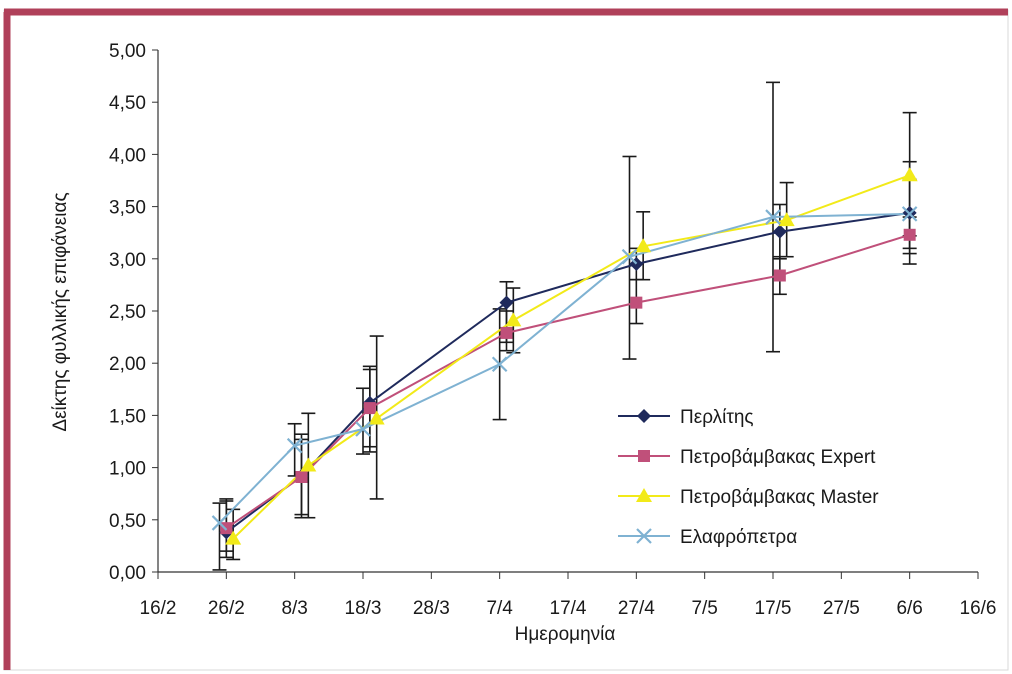 Image resolution: width=1012 pixels, height=674 pixels. Describe the element at coordinates (158, 608) in the screenshot. I see `x-tick-label: 16/2` at that location.